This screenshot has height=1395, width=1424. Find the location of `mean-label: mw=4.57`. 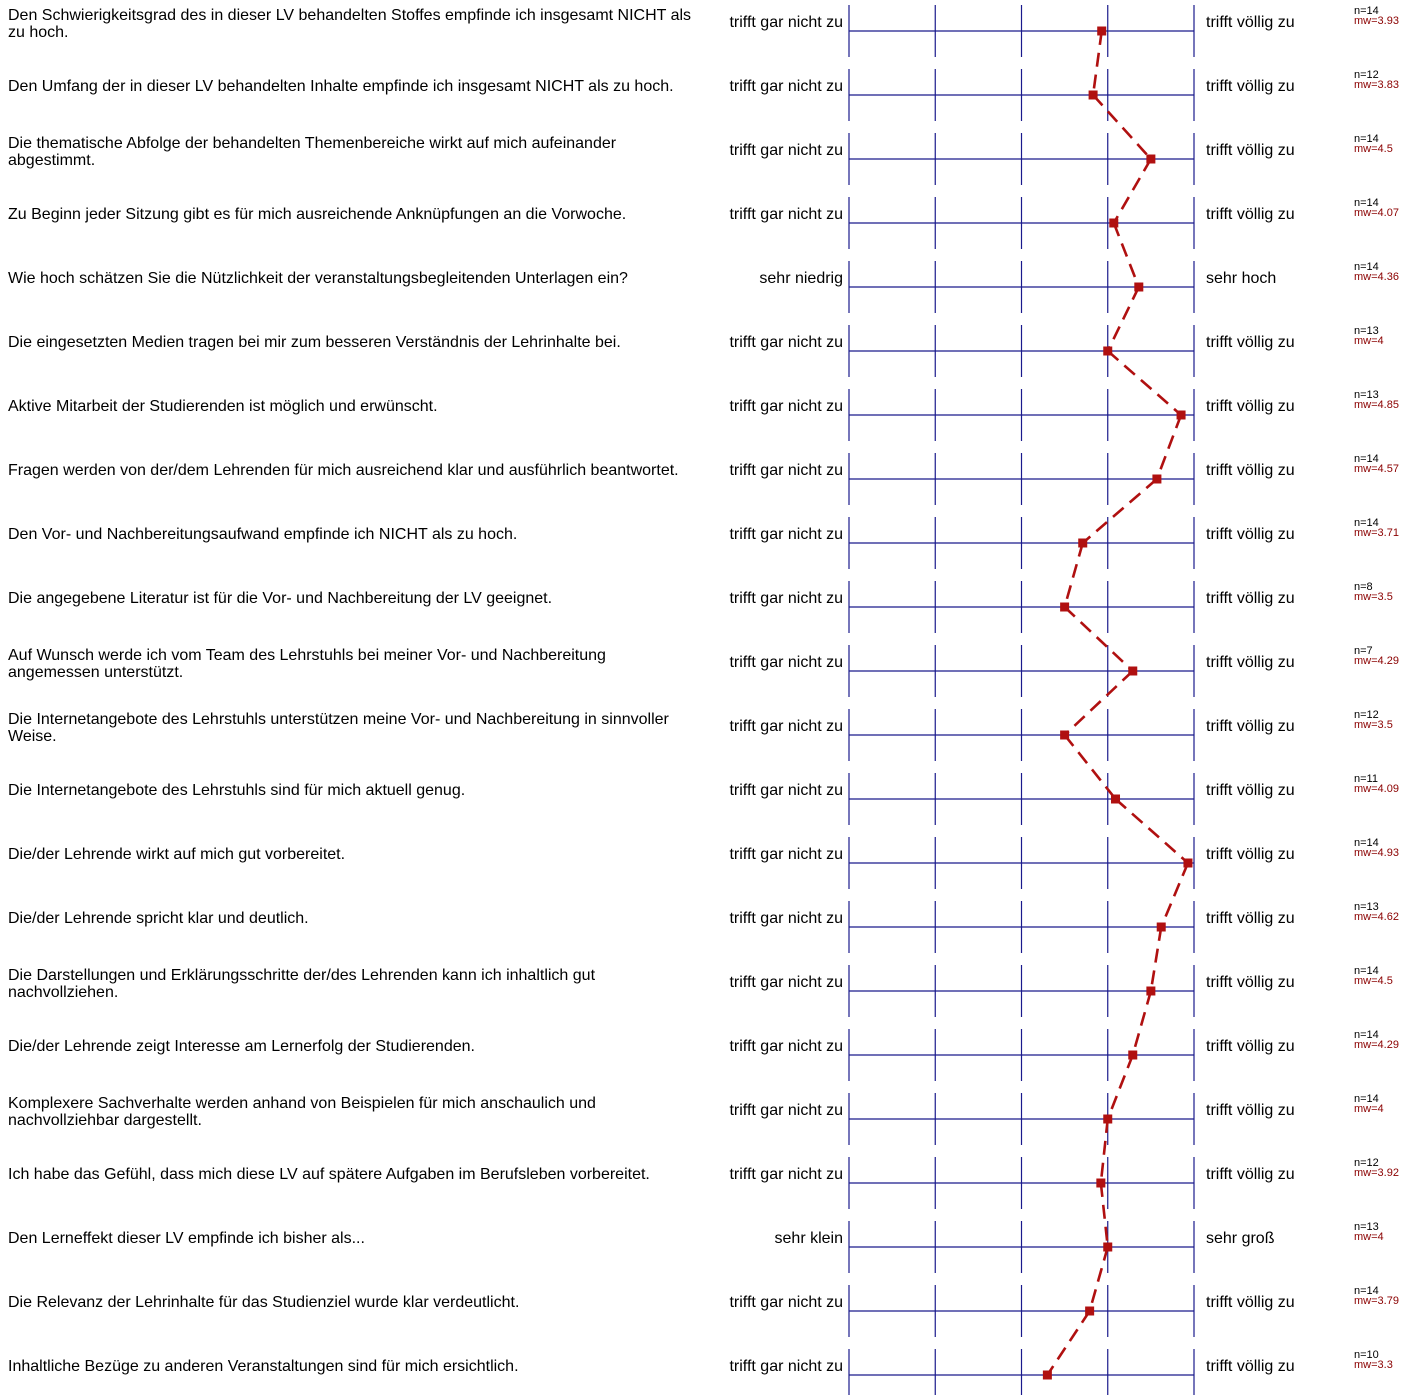

mean-label: mw=4.57 is located at coordinates (1376, 469).